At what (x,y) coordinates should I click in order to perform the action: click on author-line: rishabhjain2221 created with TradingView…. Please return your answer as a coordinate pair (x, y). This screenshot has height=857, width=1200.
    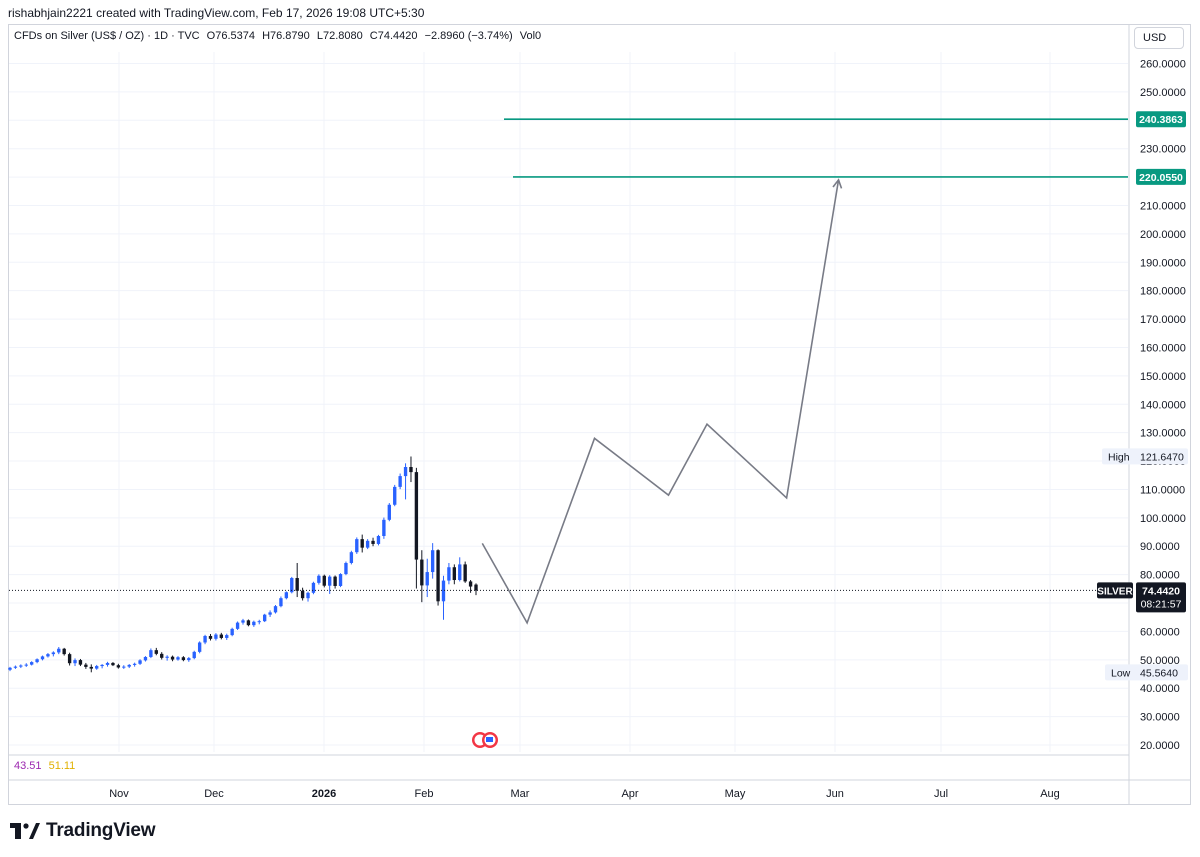
    Looking at the image, I should click on (216, 13).